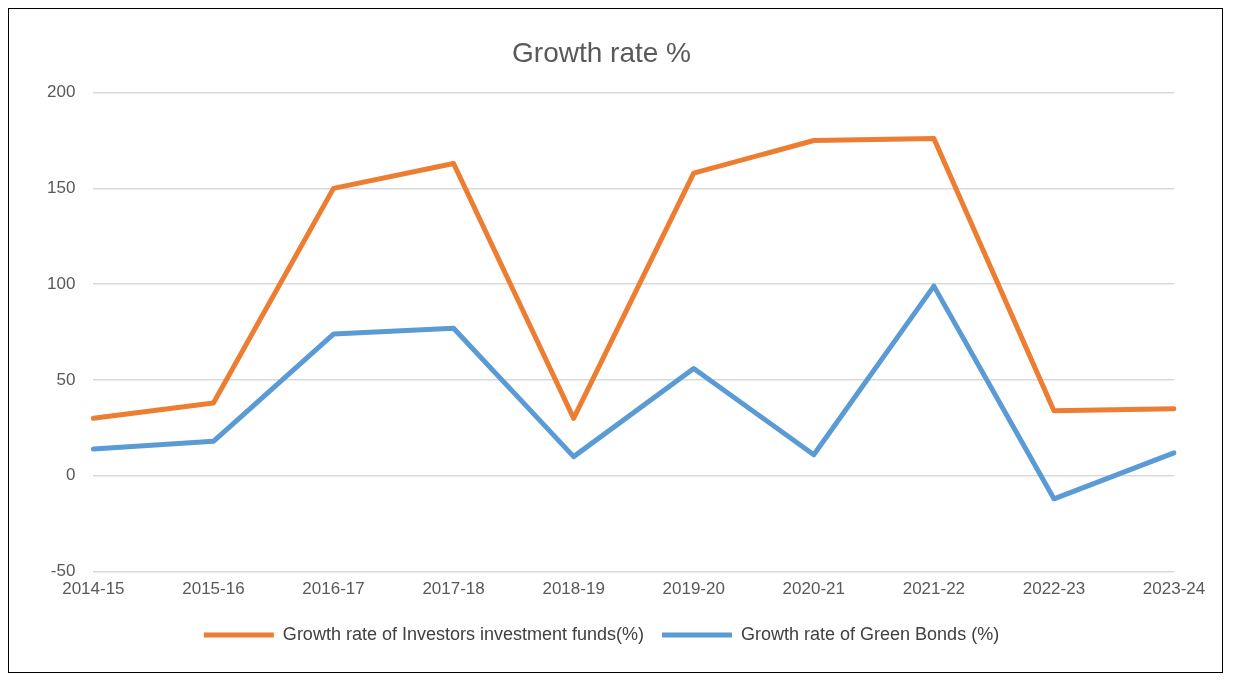 Image resolution: width=1239 pixels, height=691 pixels. I want to click on legend-label: Growth rate of Green Bonds (%), so click(870, 633).